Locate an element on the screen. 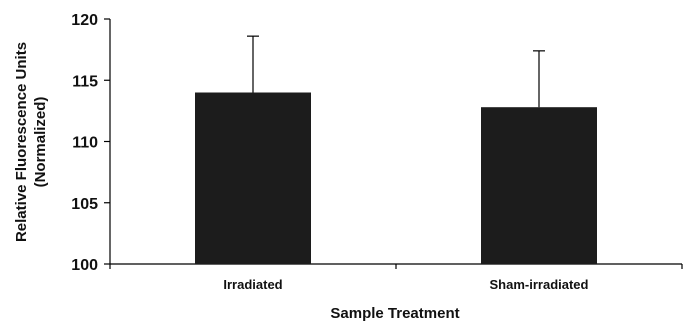 The image size is (684, 322). y-axis-title-line2: (Normalized) is located at coordinates (40, 142).